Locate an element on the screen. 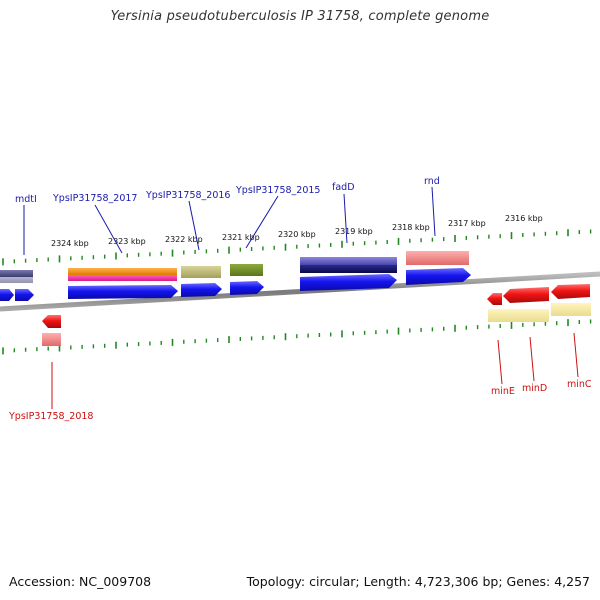 The image size is (600, 600). gene-label-ypsIP31758-2018: YpsIP31758_2018 is located at coordinates (50, 416).